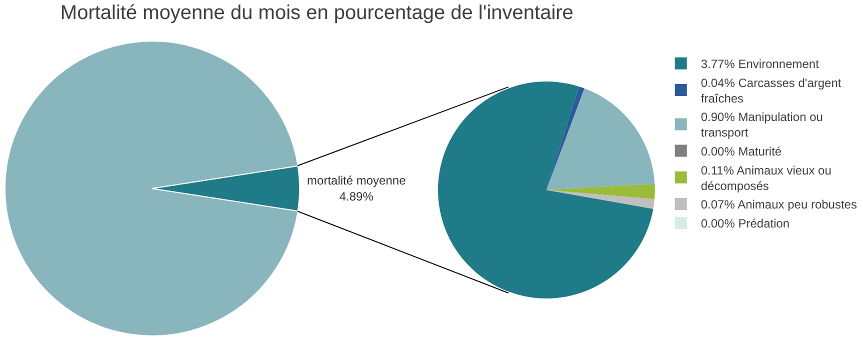 This screenshot has width=863, height=342. I want to click on slice-label: mortalité moyenne, so click(356, 181).